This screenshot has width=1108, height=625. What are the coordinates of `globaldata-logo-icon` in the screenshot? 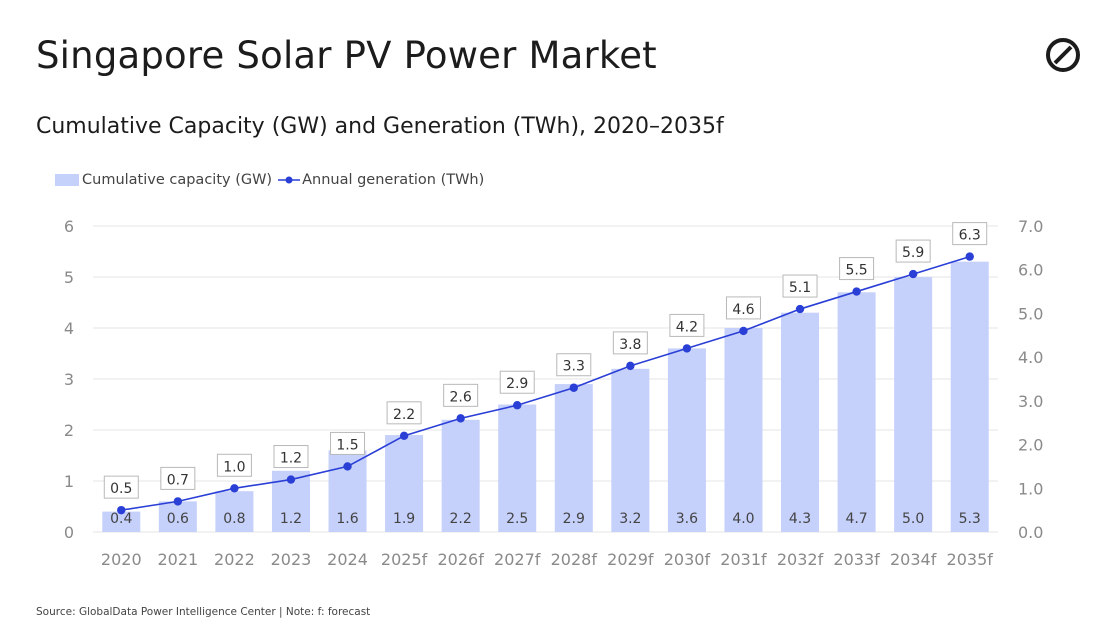 It's located at (1063, 55).